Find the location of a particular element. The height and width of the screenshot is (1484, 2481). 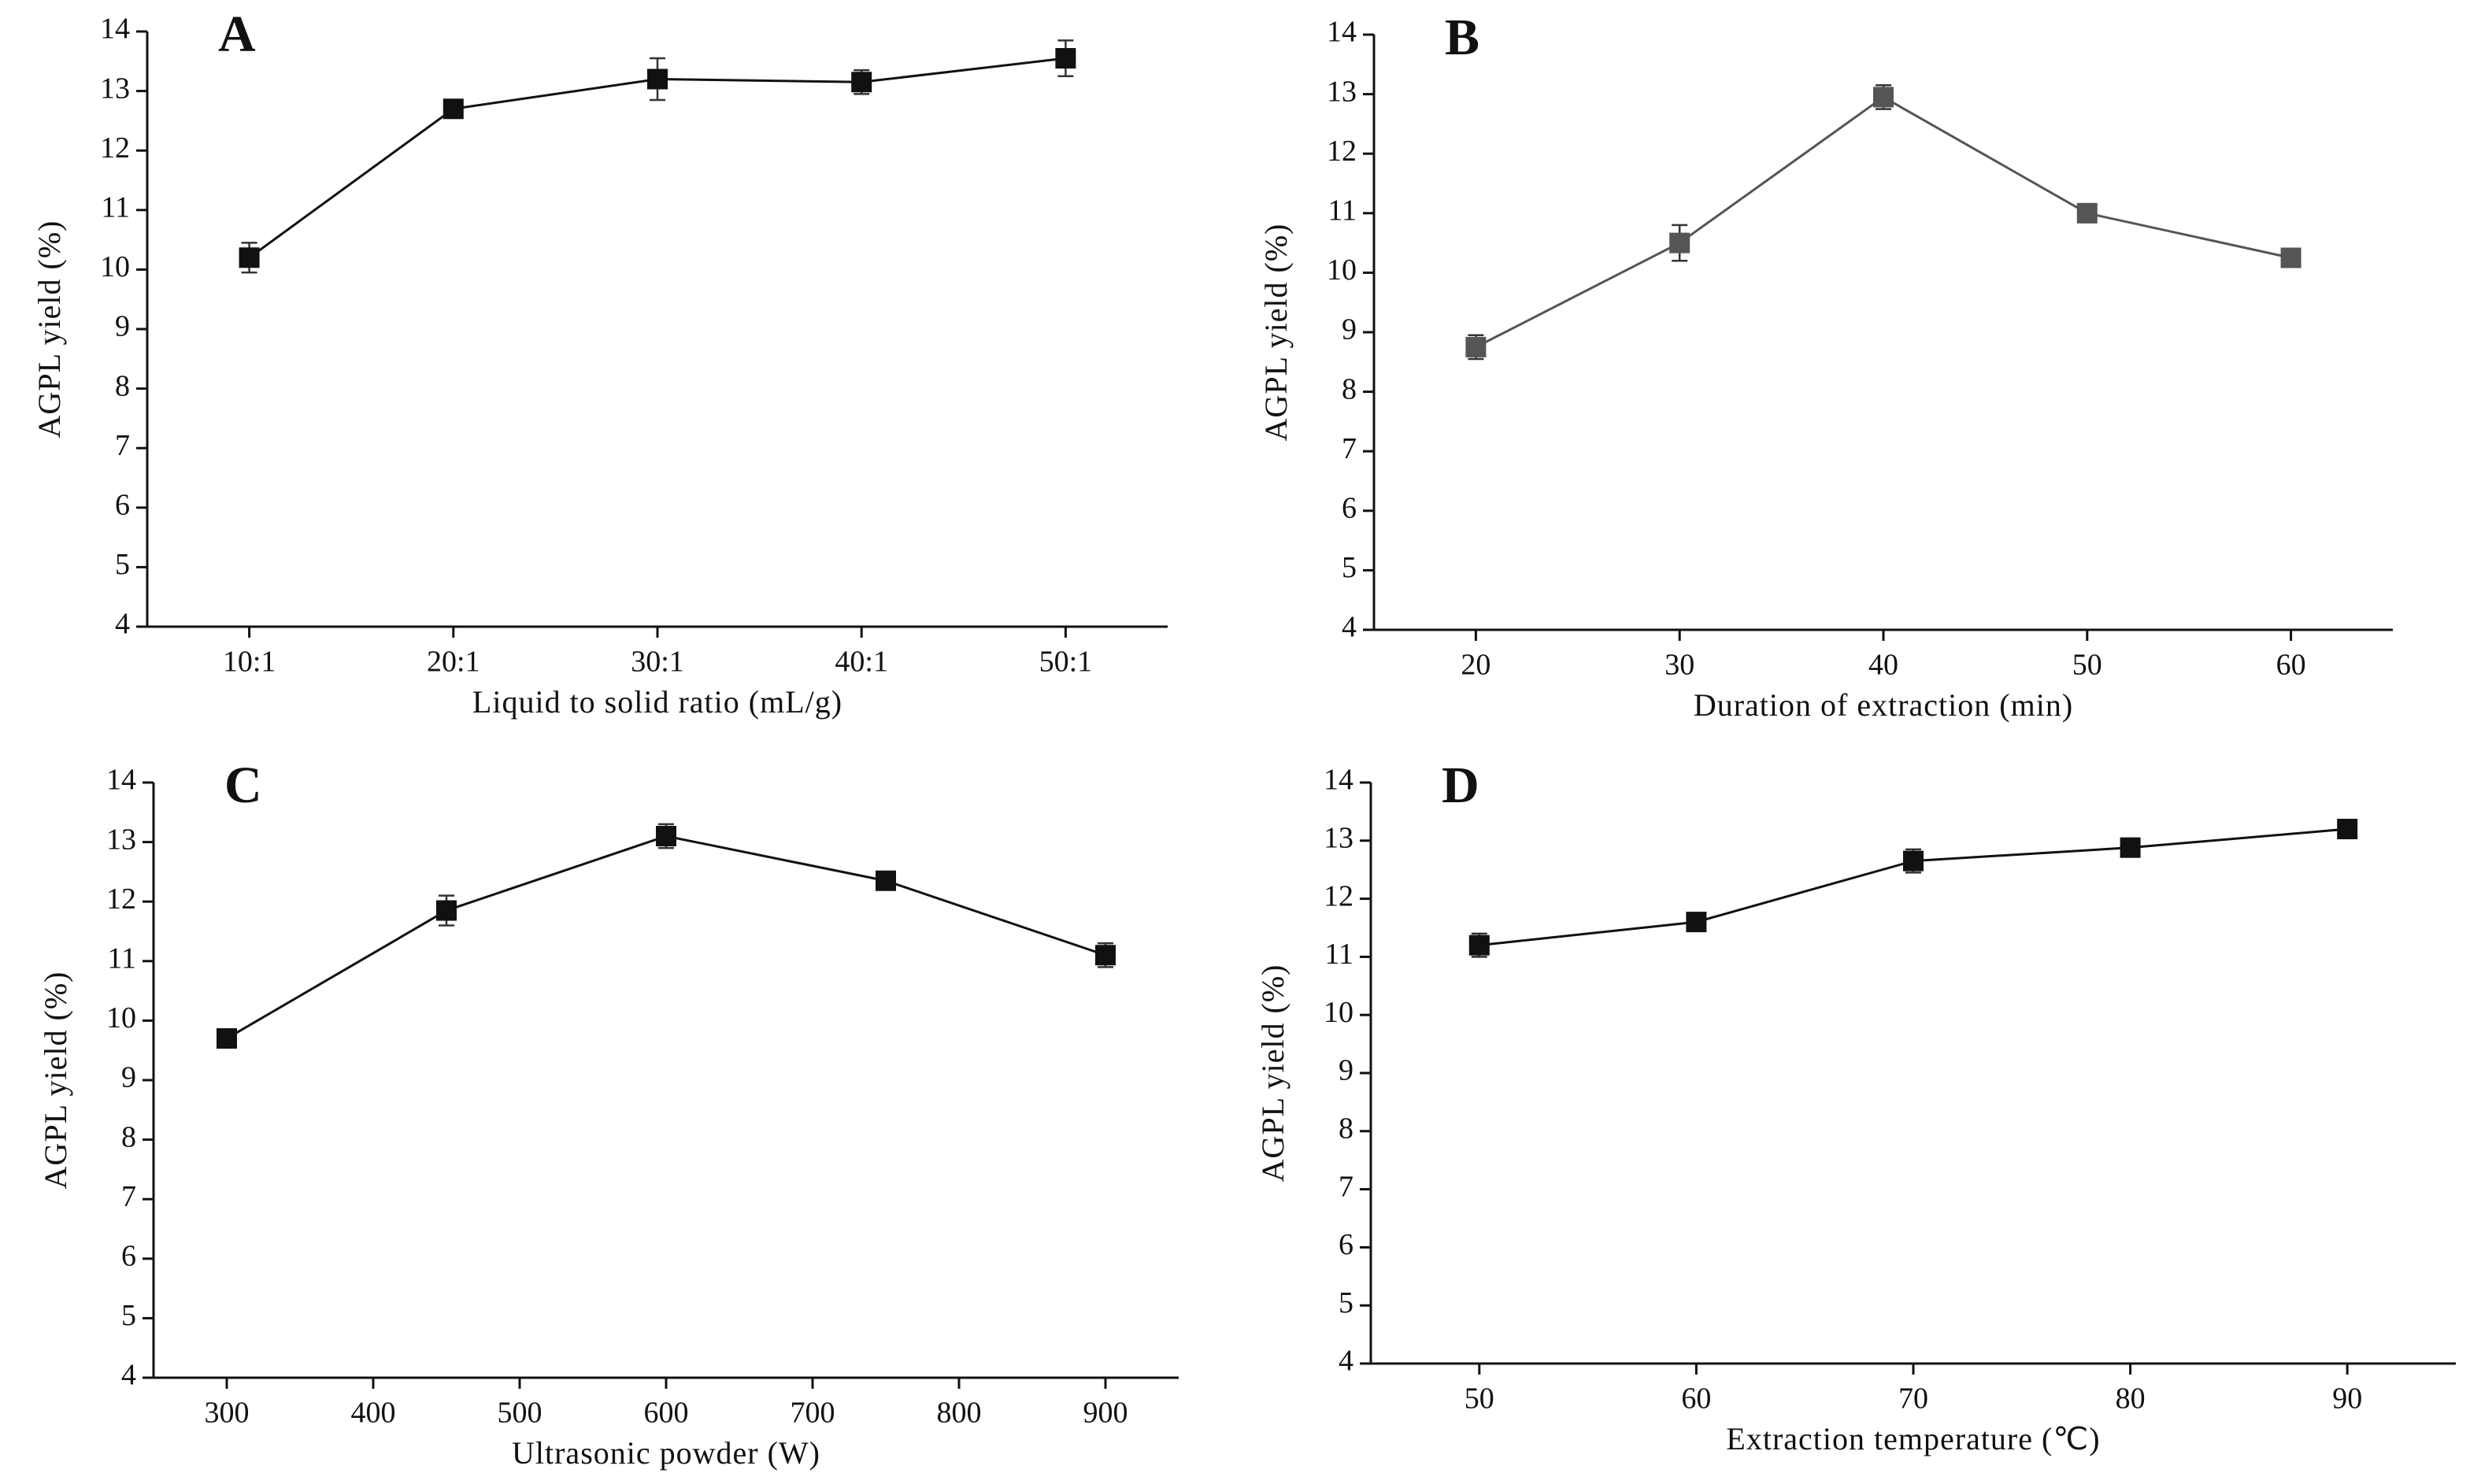

panel-label: B is located at coordinates (1462, 38).